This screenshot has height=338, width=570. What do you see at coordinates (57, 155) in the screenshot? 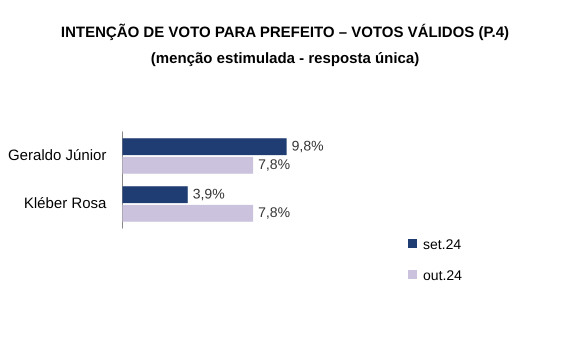
I see `y-tick-label: Geraldo Júnior` at bounding box center [57, 155].